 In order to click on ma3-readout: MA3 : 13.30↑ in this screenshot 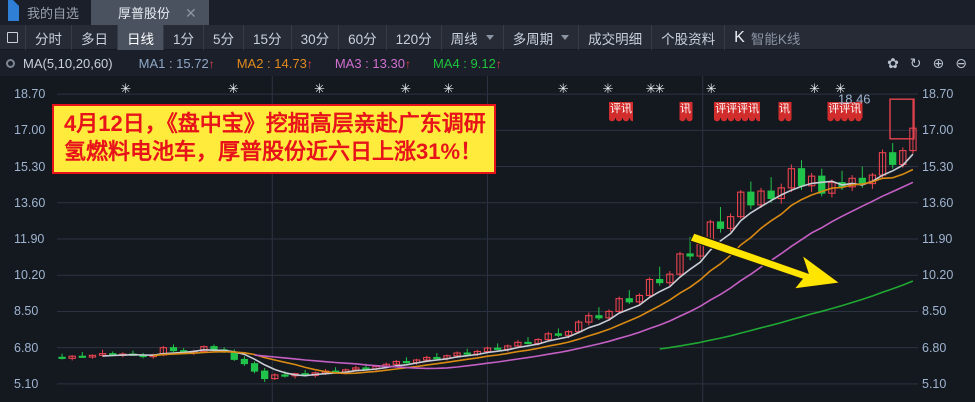, I will do `click(372, 63)`.